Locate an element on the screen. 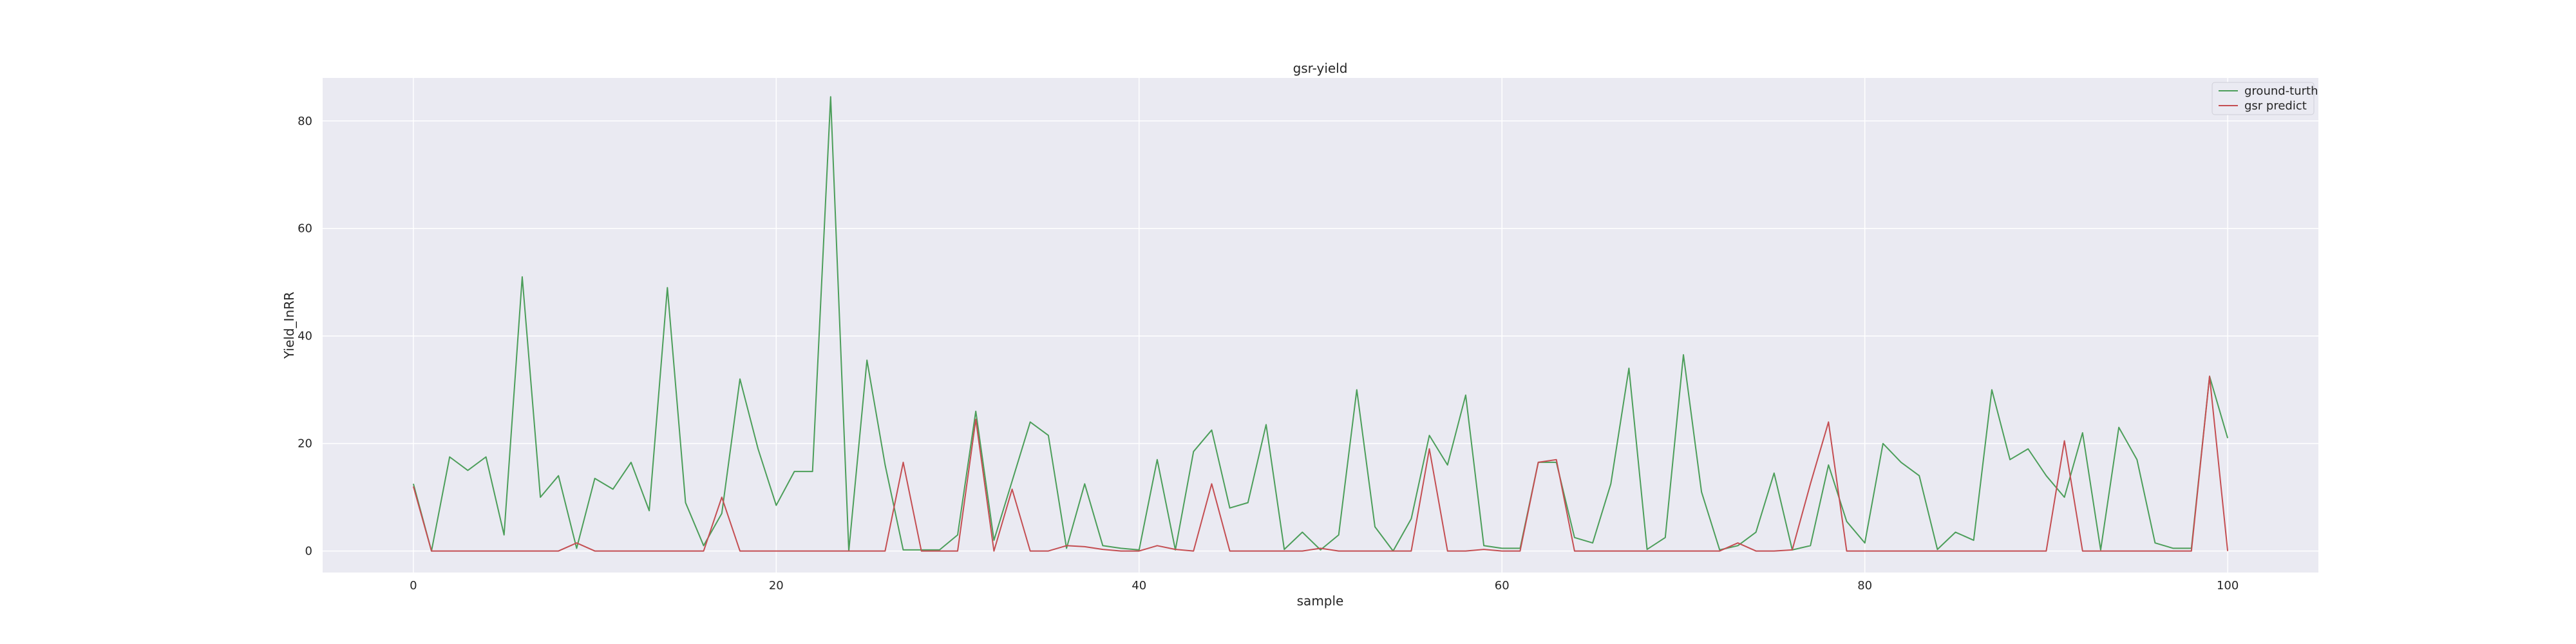 The width and height of the screenshot is (2576, 644). x-tick-label: 80 is located at coordinates (1865, 586).